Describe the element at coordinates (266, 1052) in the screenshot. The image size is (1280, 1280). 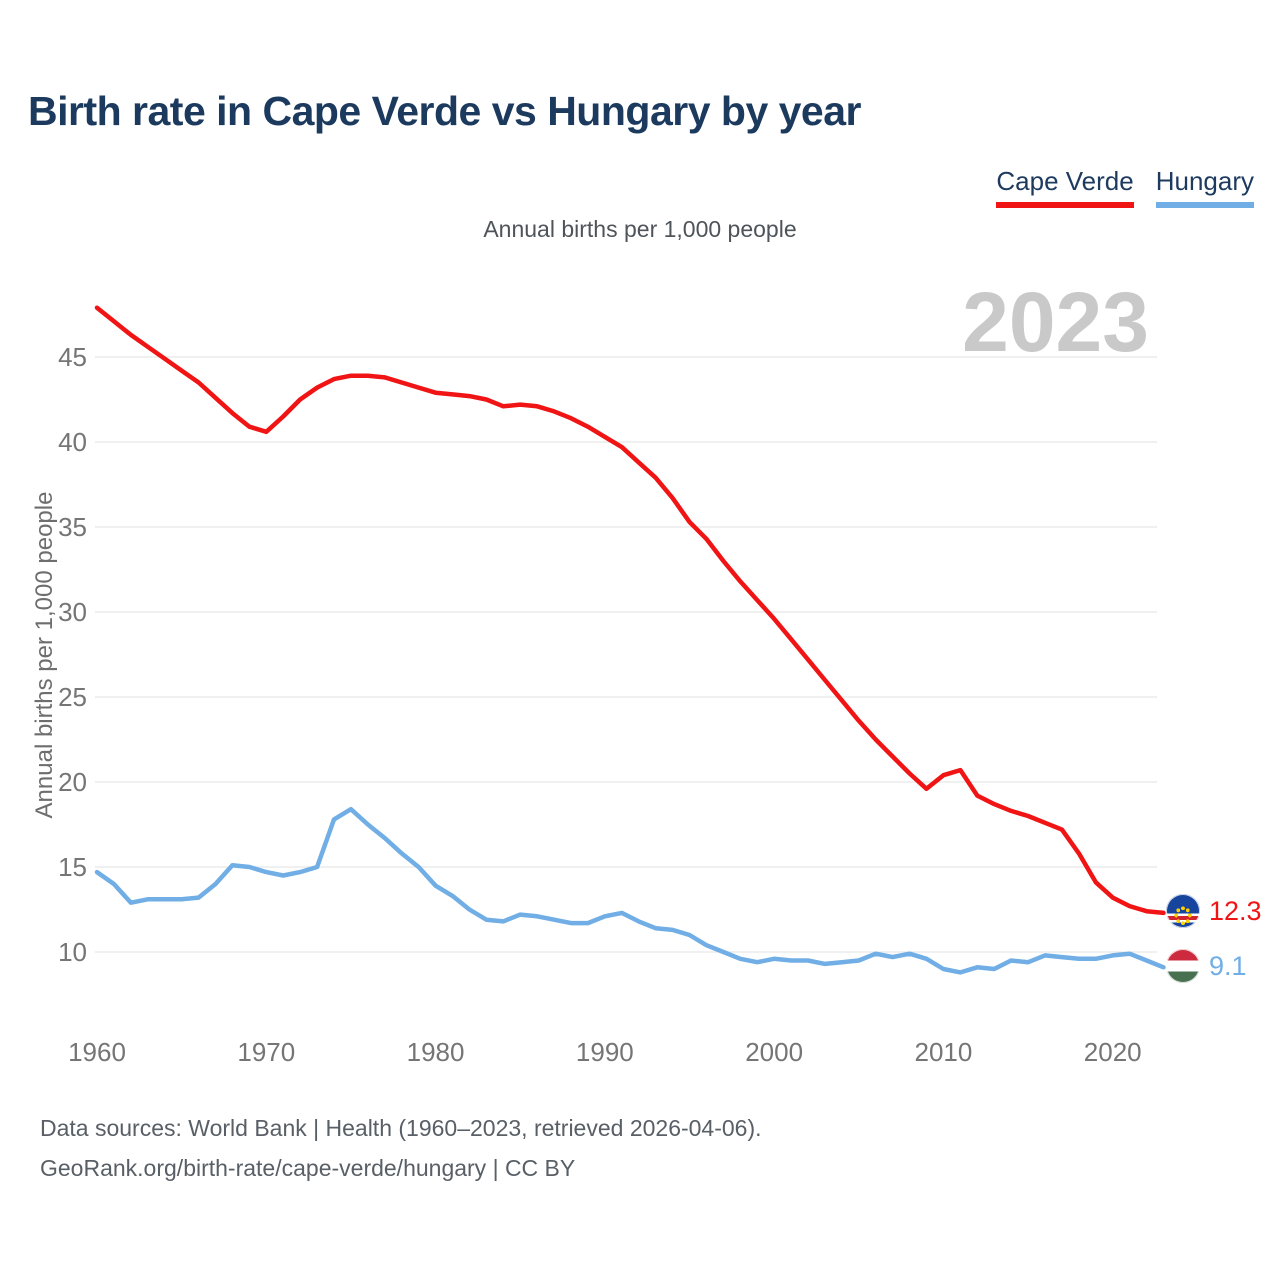
I see `x-tick-1970: 1970` at that location.